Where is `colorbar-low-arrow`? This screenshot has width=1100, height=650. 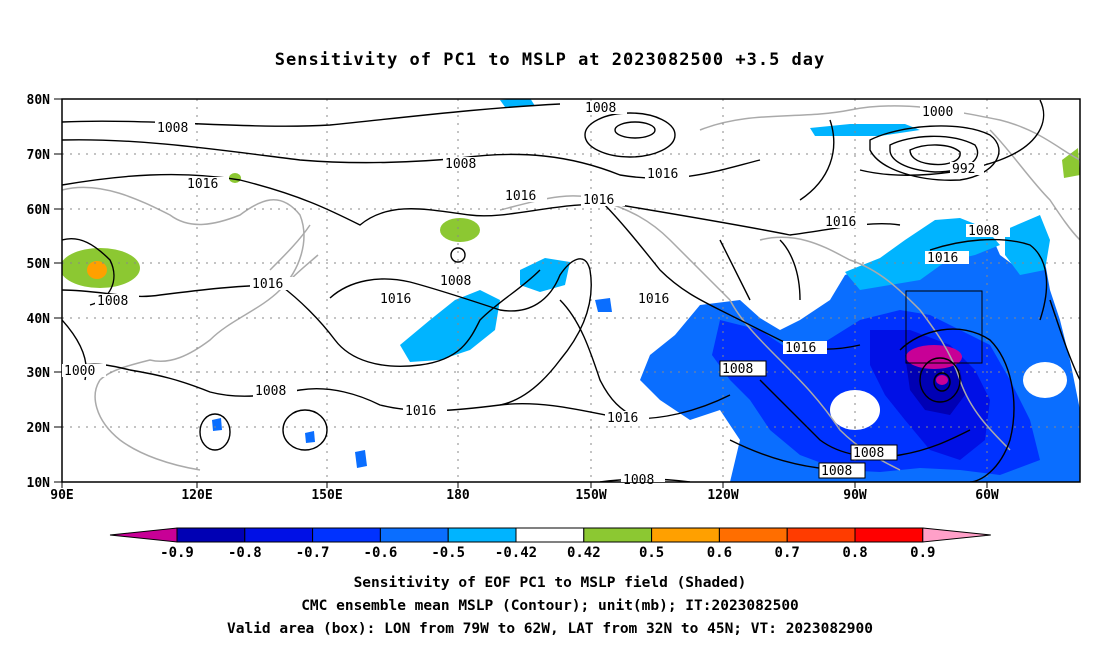 colorbar-low-arrow is located at coordinates (143, 535).